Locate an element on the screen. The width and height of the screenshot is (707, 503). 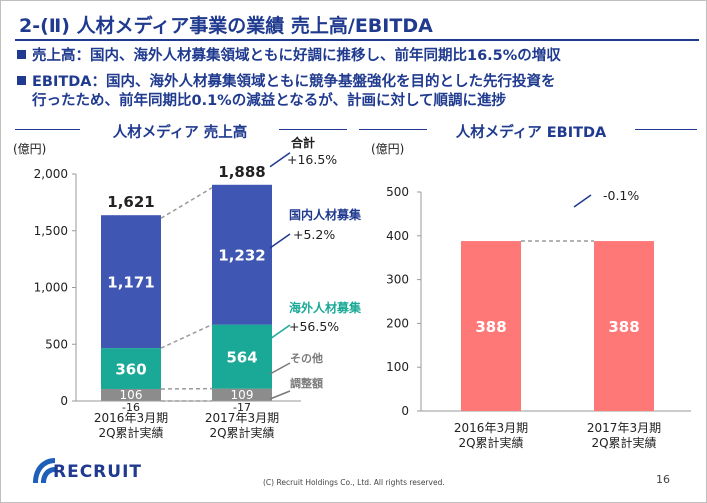
bar-label: 1,171 is located at coordinates (130, 283).